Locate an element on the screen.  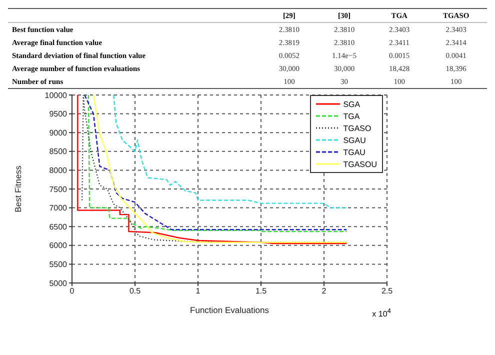
y-tick-label: 7000 is located at coordinates (58, 208).